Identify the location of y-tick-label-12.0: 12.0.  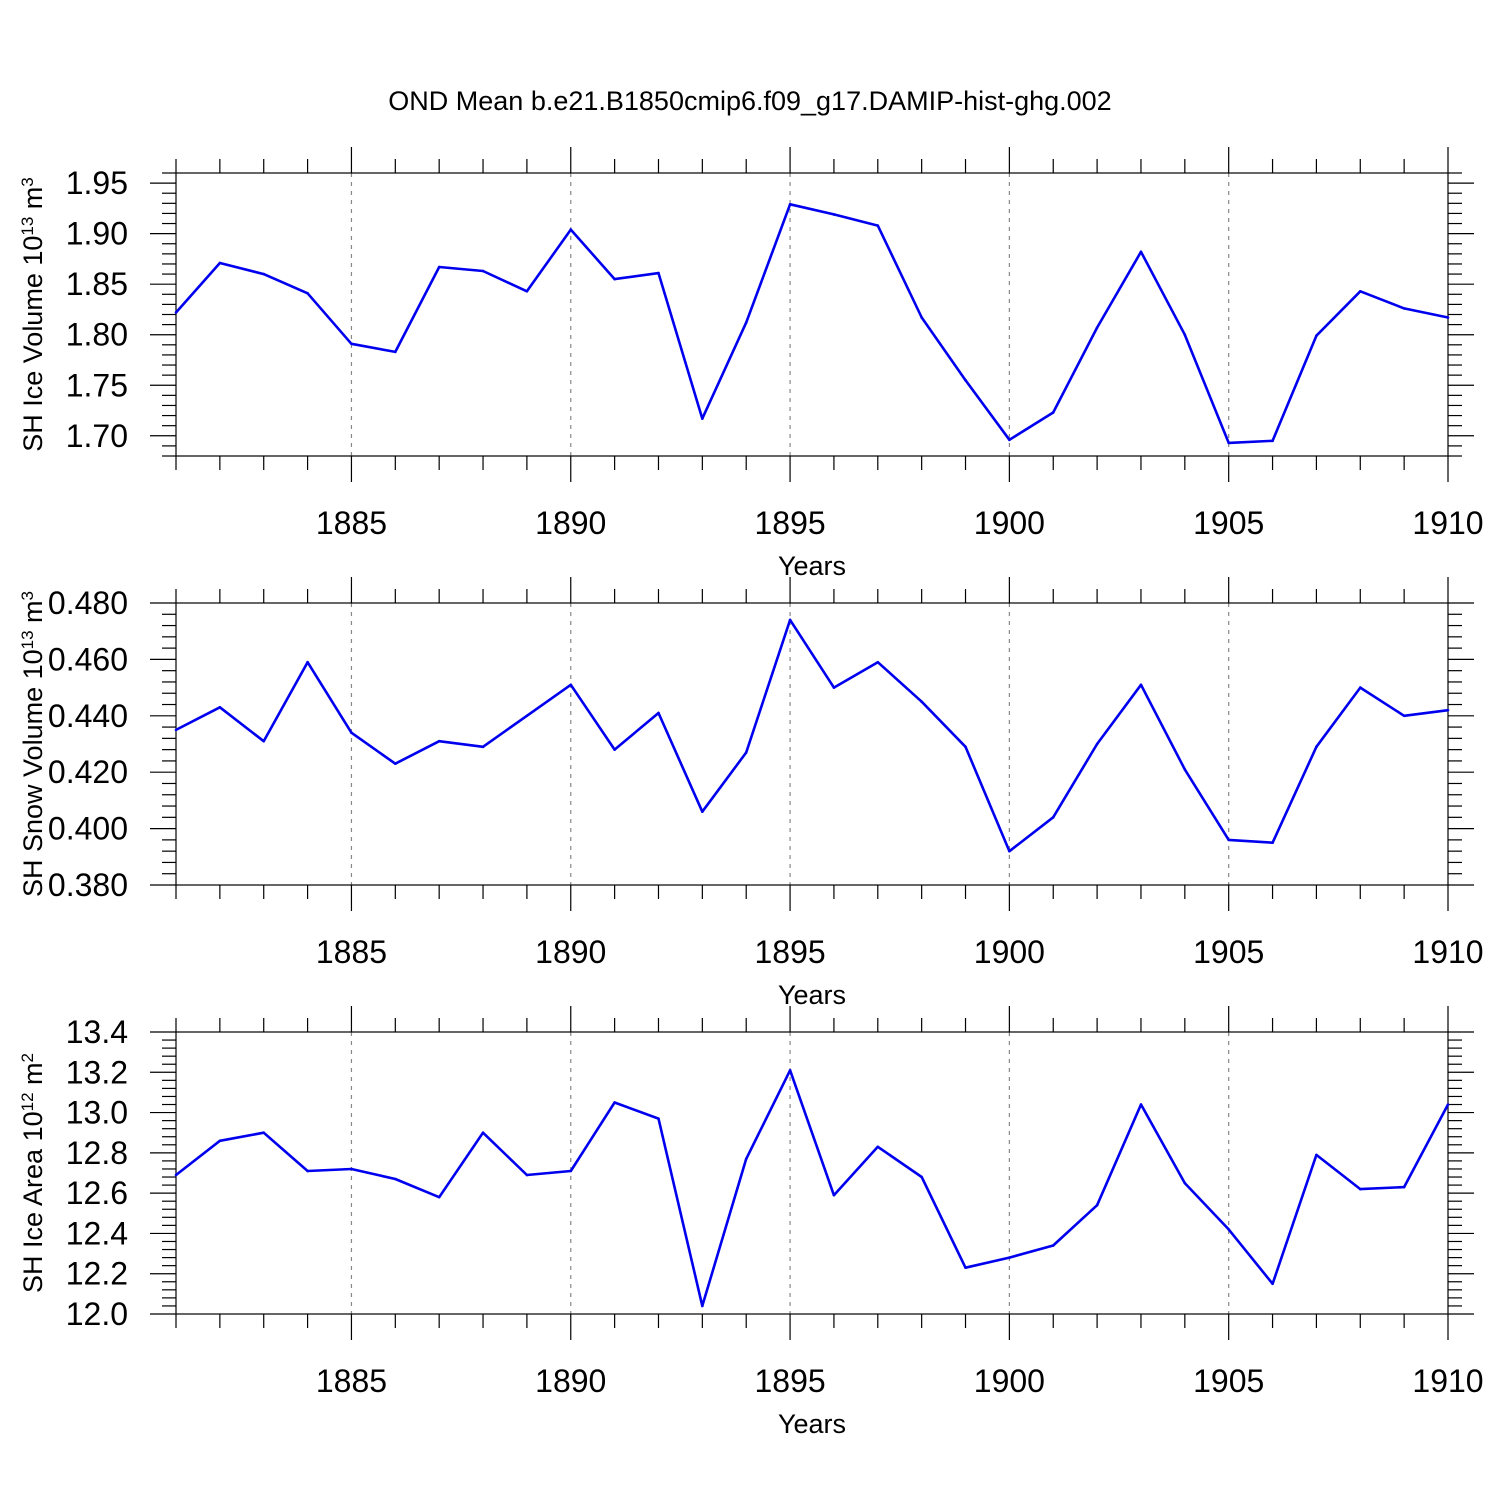
(97, 1314).